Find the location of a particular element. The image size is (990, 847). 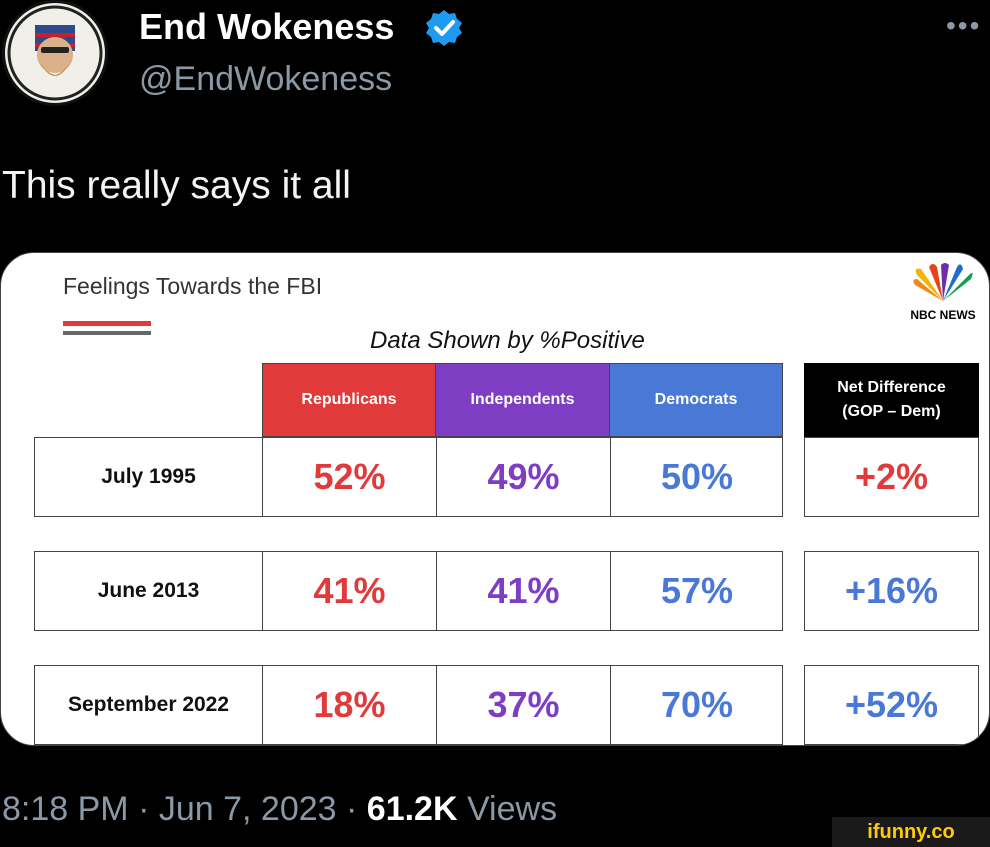

table-row: September 2022 18% 37% 70% is located at coordinates (408, 705).